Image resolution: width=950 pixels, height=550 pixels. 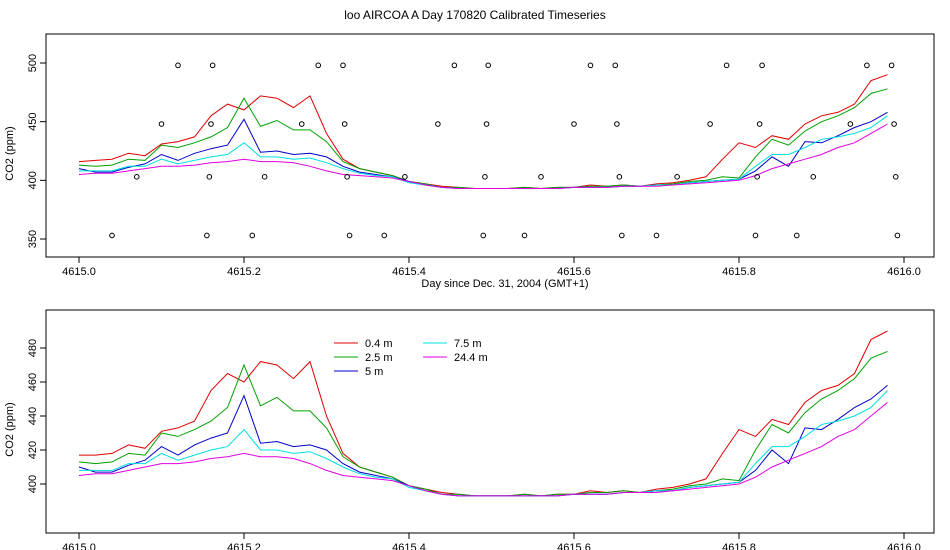 I want to click on y-tick-label: 440, so click(x=33, y=416).